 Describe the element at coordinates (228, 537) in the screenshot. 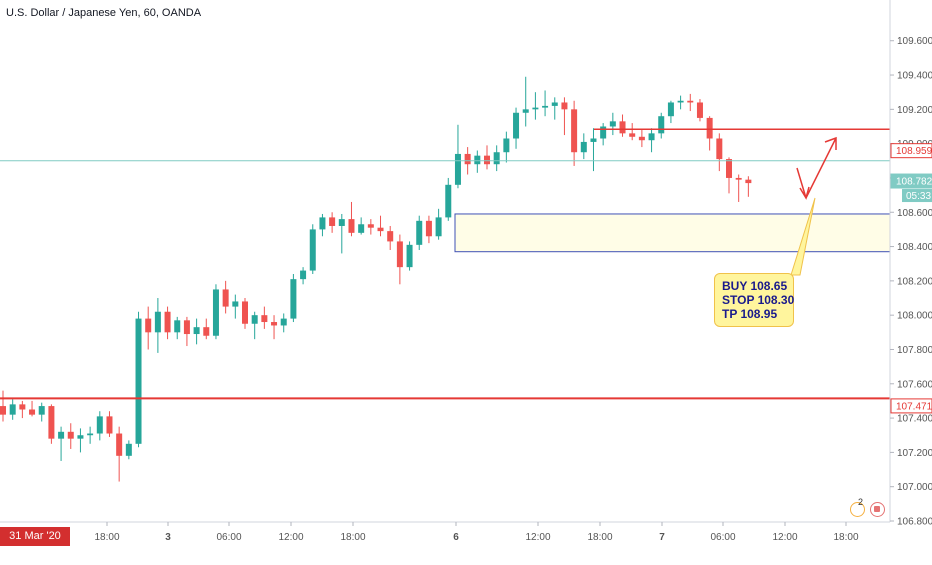

I see `time-tick-label: 06:00` at that location.